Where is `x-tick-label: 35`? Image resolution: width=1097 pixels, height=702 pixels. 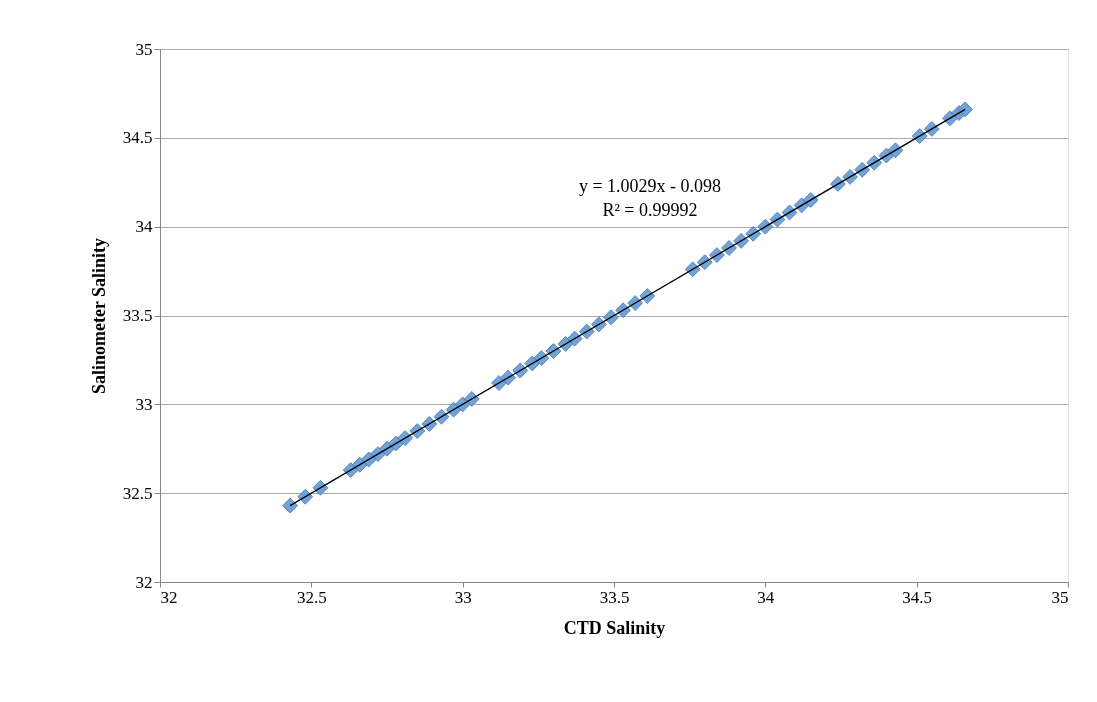 x-tick-label: 35 is located at coordinates (1060, 597).